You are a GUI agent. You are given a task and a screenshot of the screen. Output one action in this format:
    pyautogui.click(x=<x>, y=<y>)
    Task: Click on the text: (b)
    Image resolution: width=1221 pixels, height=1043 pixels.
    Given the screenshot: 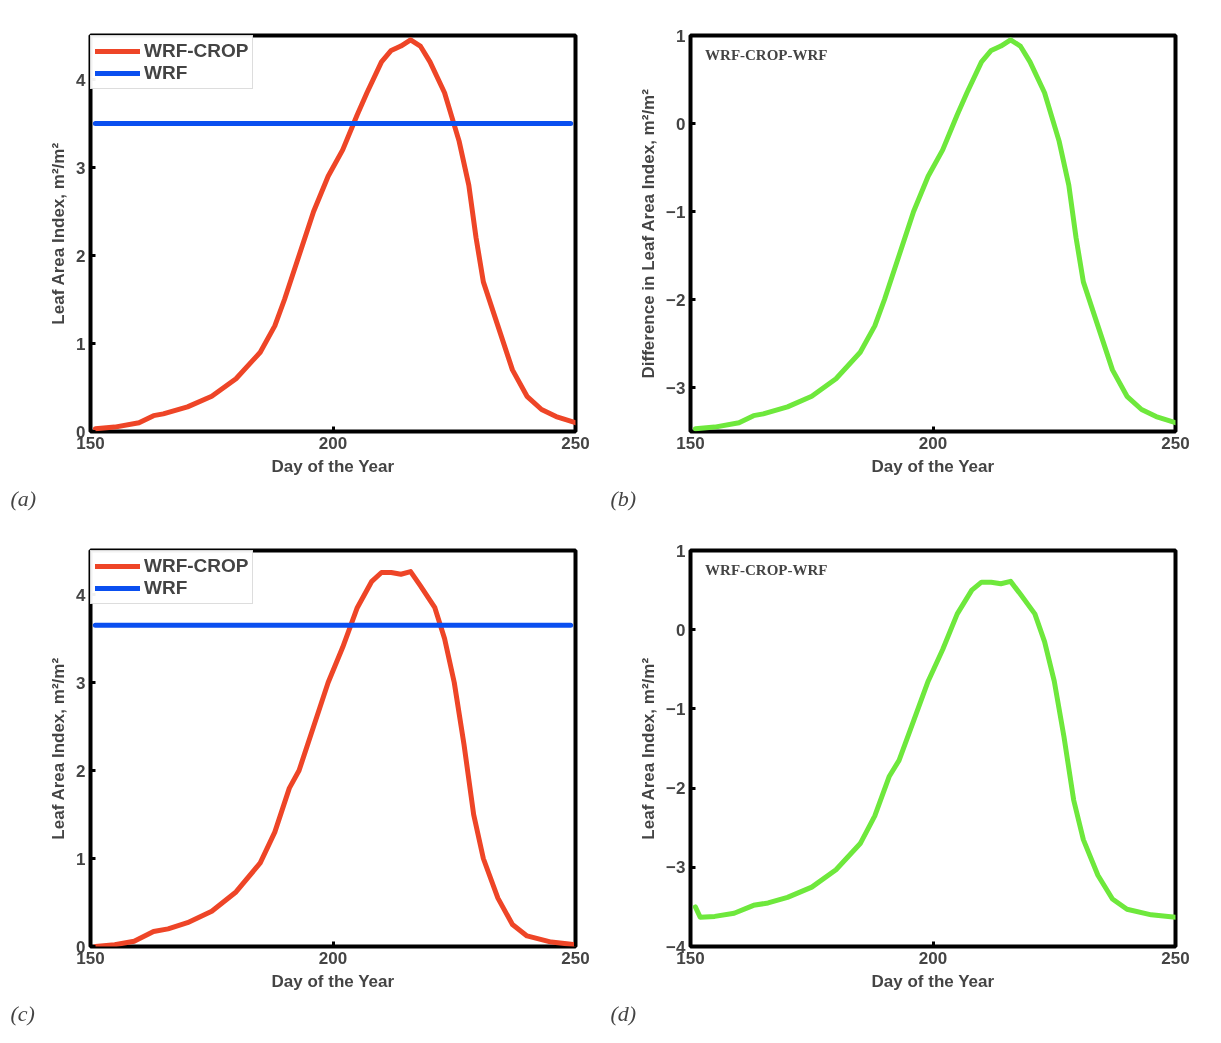 What is the action you would take?
    pyautogui.click(x=623, y=498)
    